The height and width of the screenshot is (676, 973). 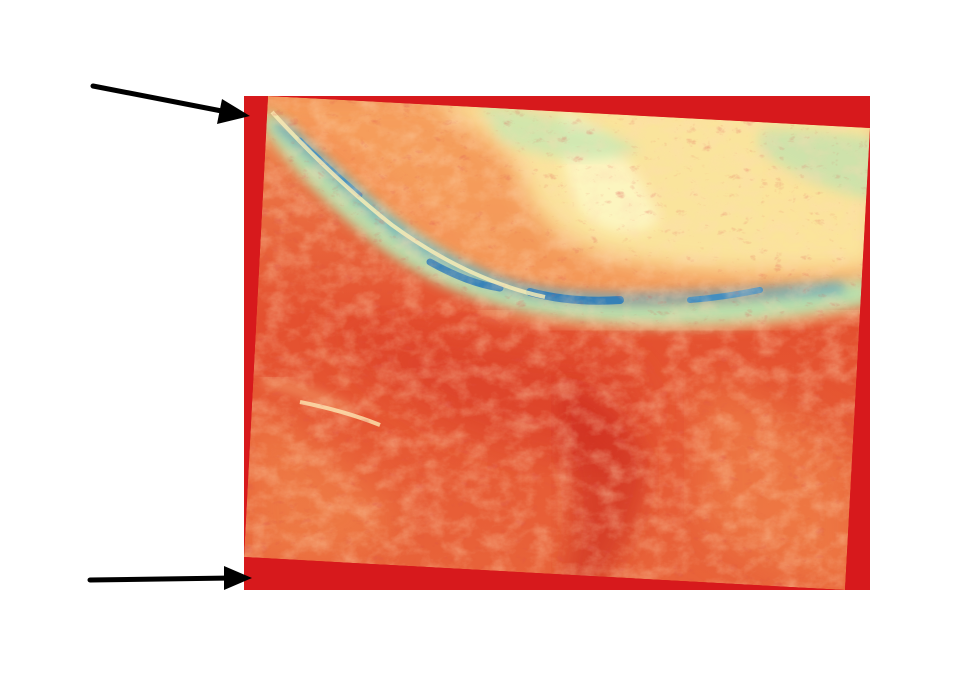 I want to click on frame-top-right-wedge, so click(x=569, y=112).